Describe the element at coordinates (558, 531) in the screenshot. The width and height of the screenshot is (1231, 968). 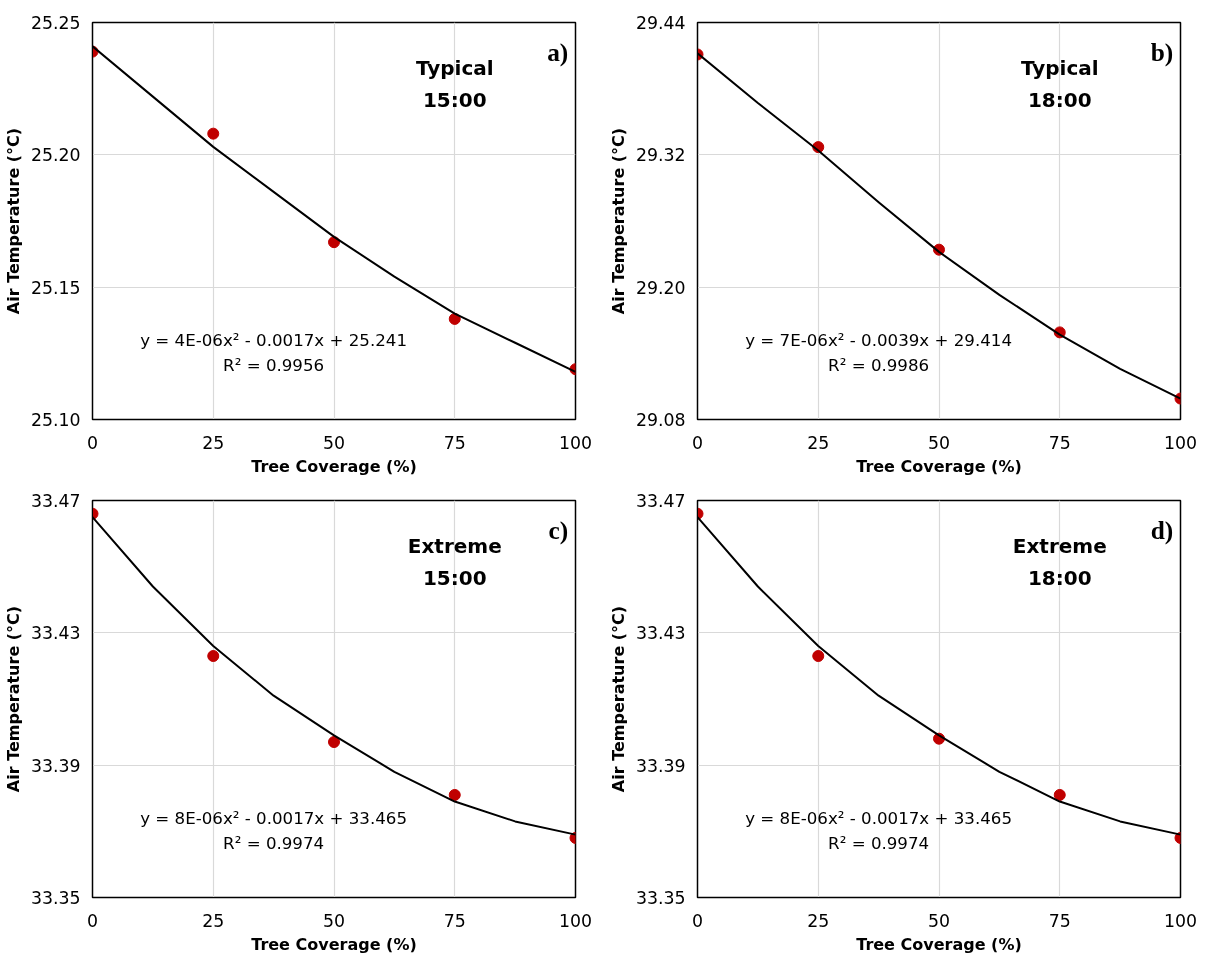
I see `annotation: c)` at that location.